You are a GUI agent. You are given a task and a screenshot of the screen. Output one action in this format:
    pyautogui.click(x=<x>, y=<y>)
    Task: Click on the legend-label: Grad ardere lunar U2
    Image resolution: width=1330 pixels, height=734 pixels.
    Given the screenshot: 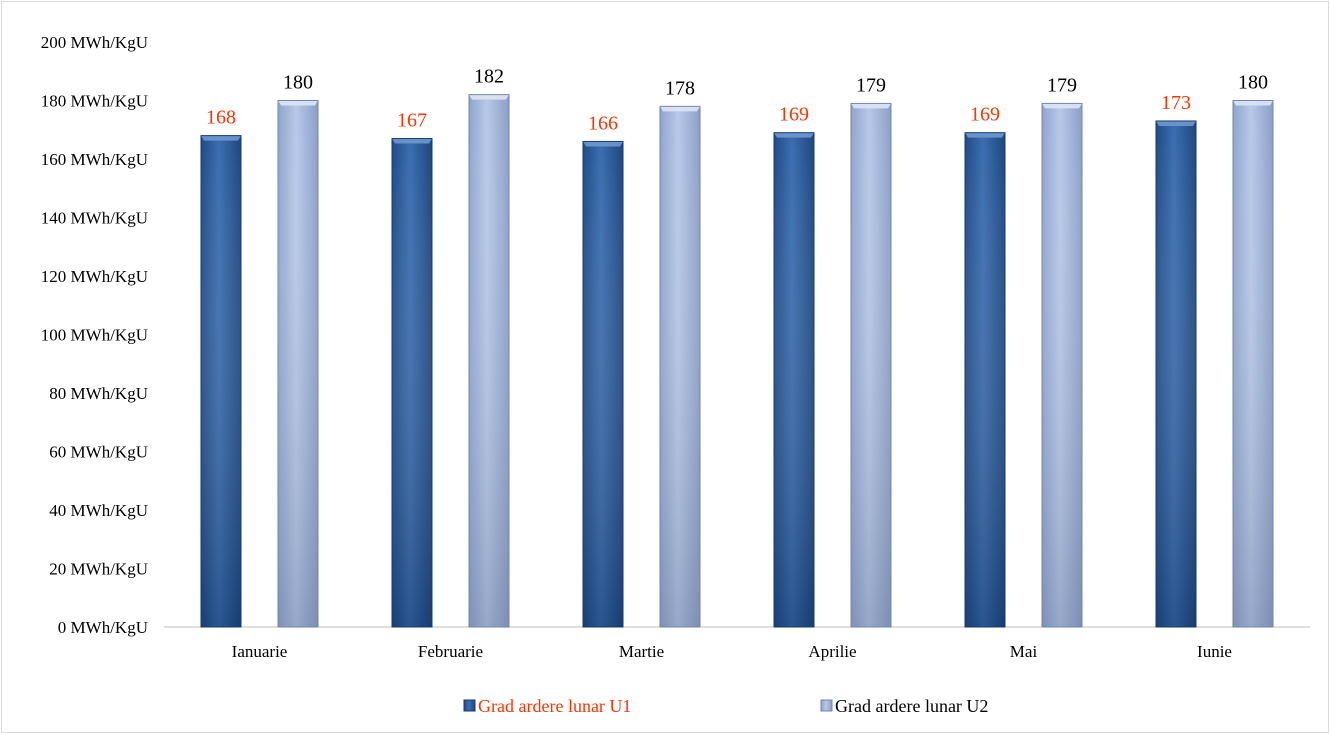 What is the action you would take?
    pyautogui.click(x=911, y=706)
    